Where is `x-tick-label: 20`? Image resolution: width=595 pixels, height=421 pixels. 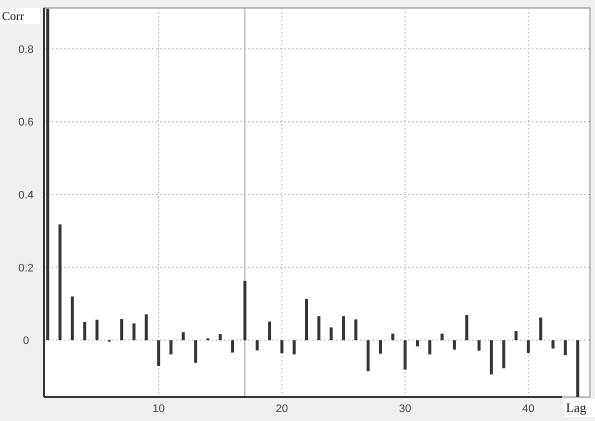 x-tick-label: 20 is located at coordinates (282, 409).